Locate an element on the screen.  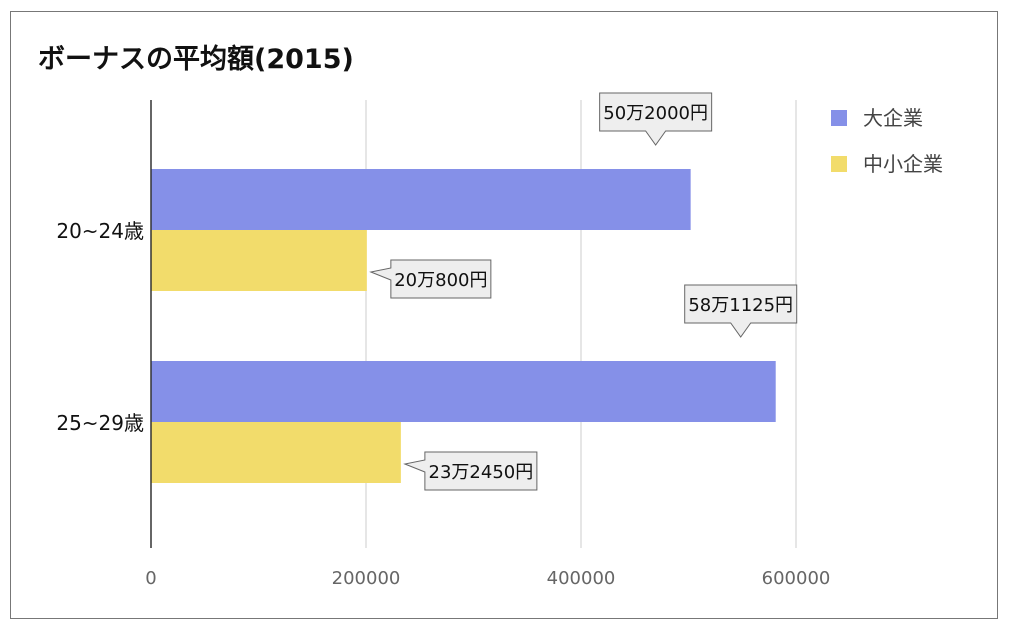
data-label-callout: 50万2000円 is located at coordinates (656, 119).